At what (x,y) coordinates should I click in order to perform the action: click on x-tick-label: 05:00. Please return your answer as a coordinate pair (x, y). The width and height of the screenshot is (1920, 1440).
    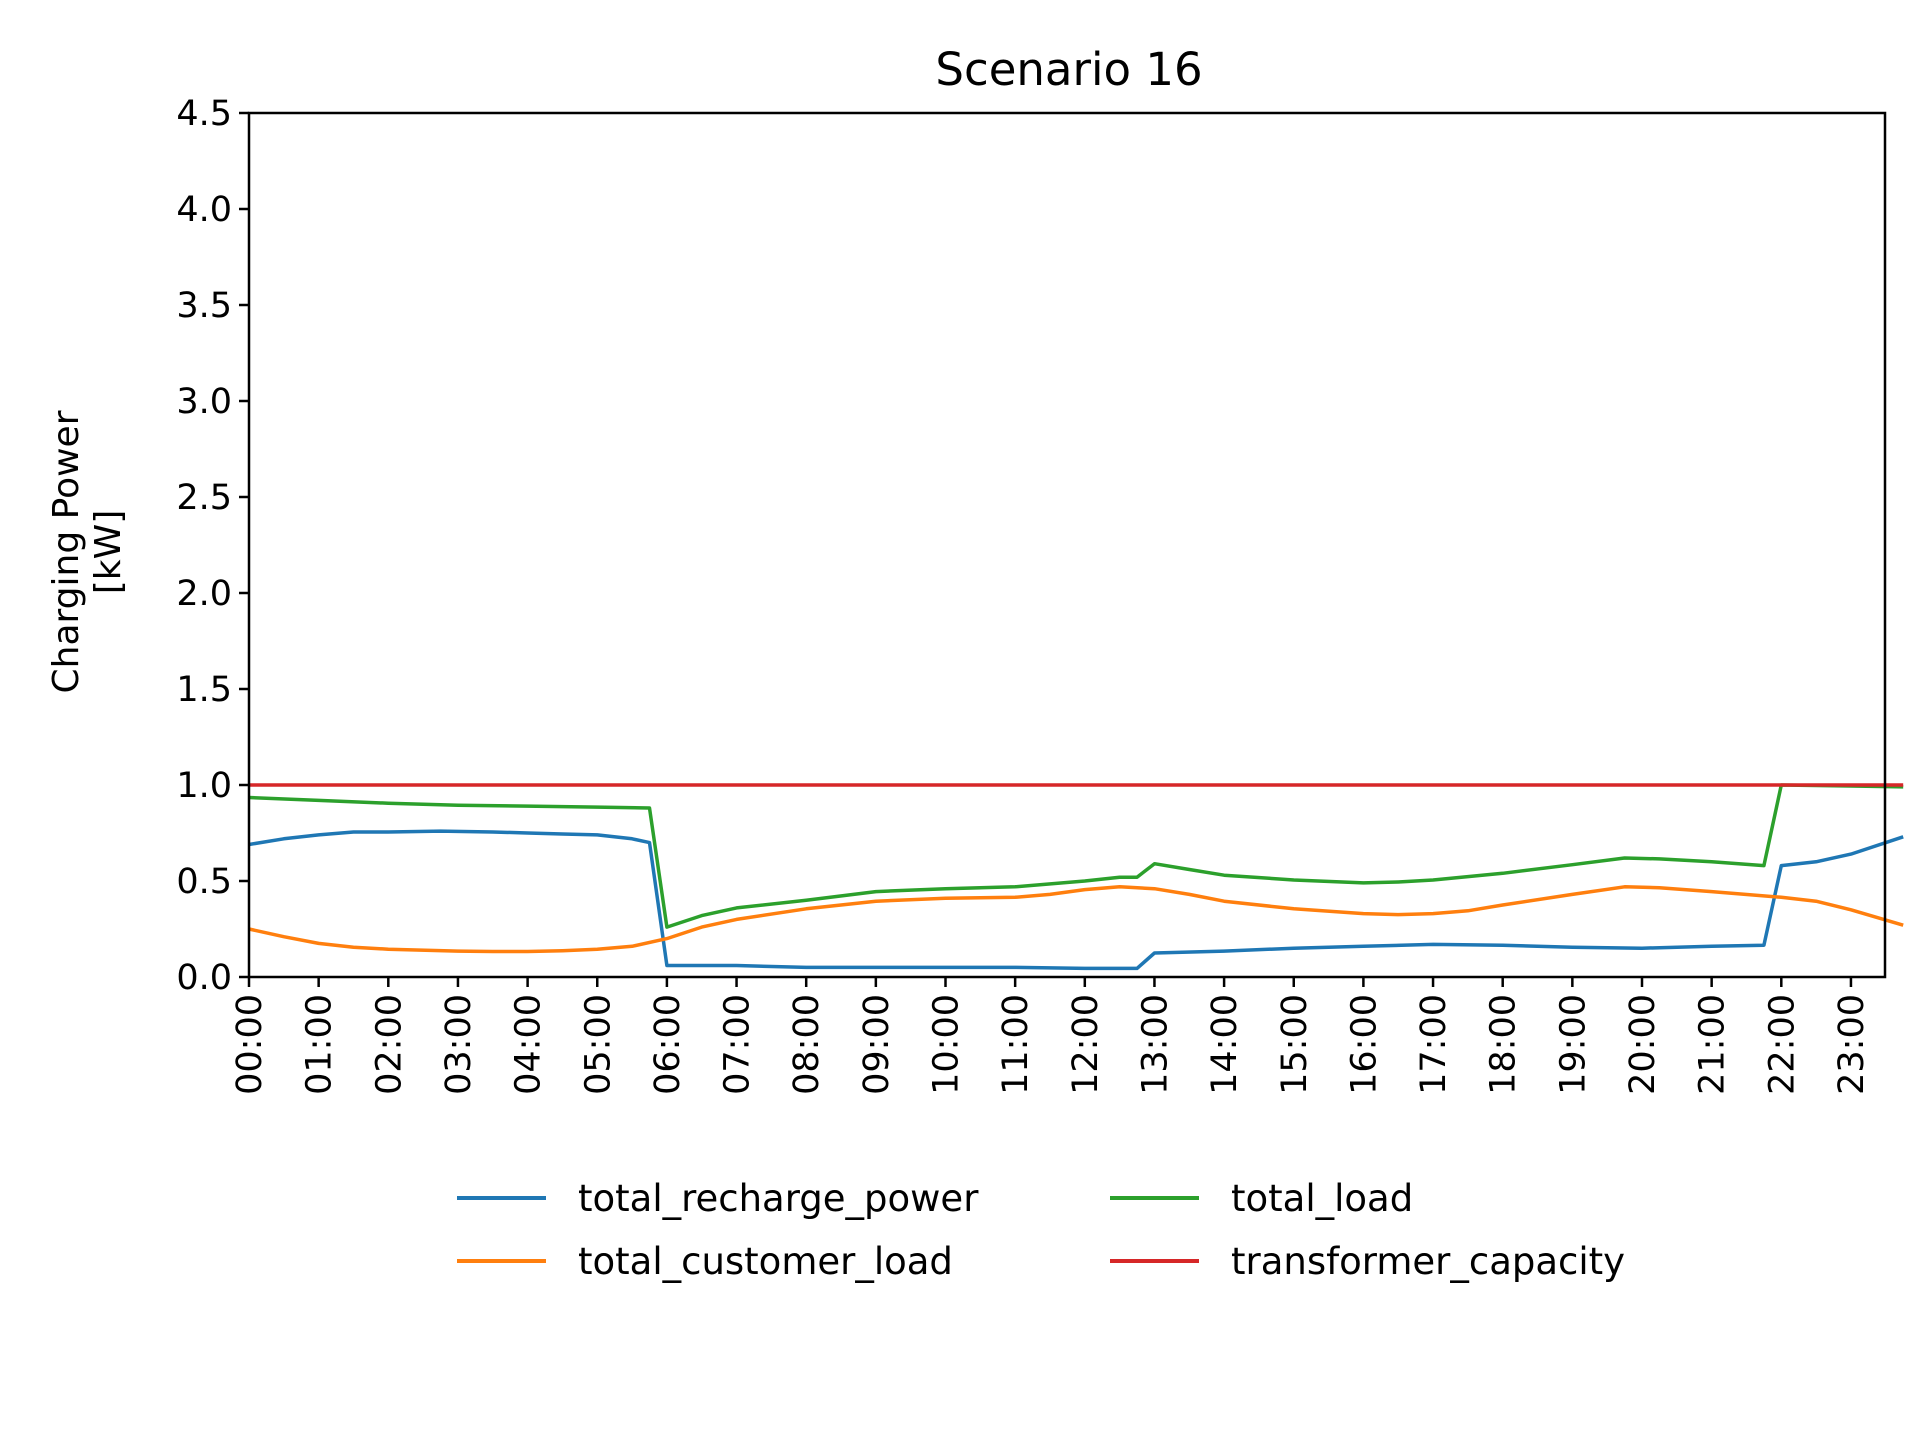
    Looking at the image, I should click on (598, 1044).